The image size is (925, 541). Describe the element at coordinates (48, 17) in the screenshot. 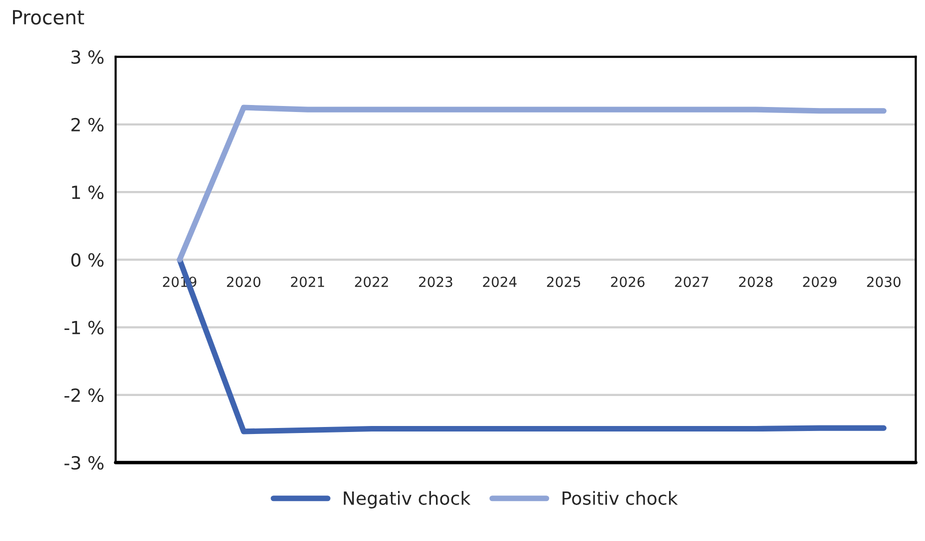

I see `y-axis-title: Procent` at that location.